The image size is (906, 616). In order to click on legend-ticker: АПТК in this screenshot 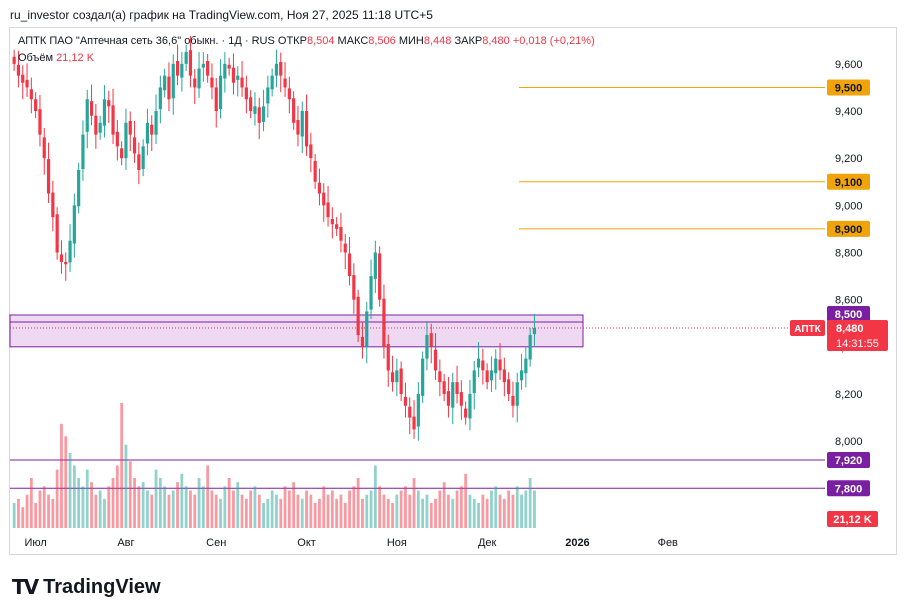, I will do `click(32, 41)`.